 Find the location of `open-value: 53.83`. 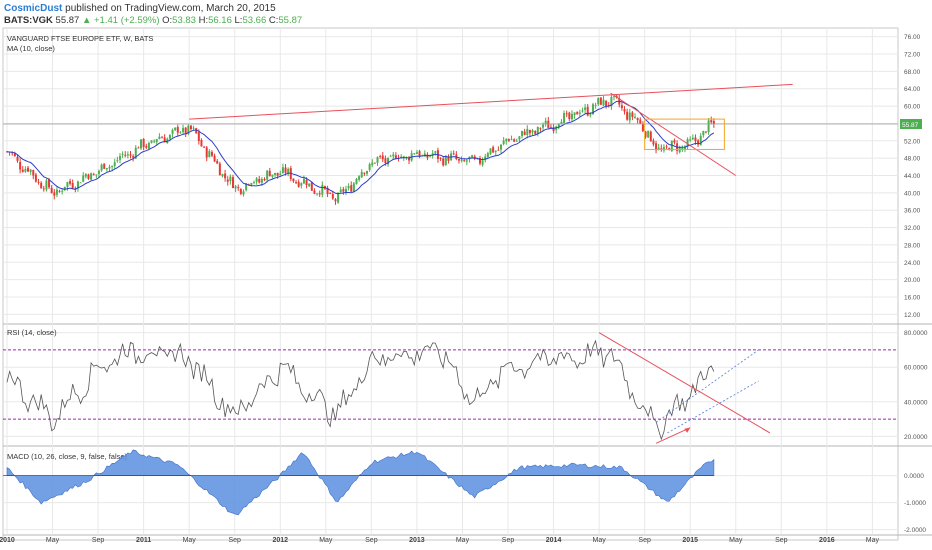

open-value: 53.83 is located at coordinates (184, 20).